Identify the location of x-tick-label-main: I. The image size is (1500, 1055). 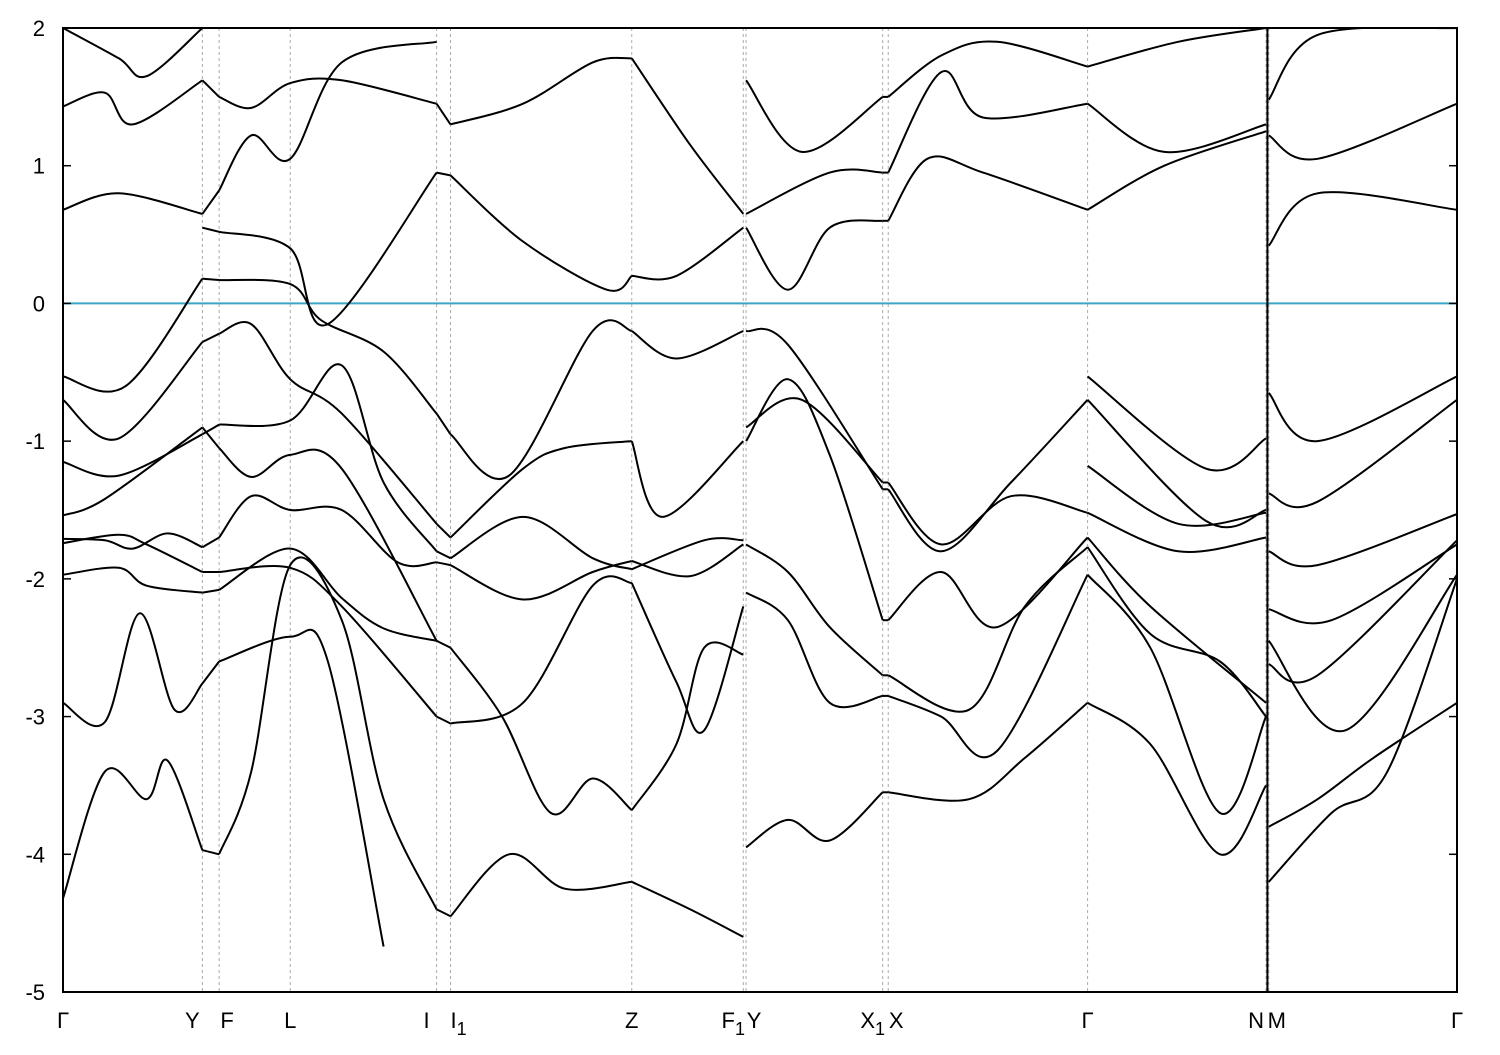
(427, 1020).